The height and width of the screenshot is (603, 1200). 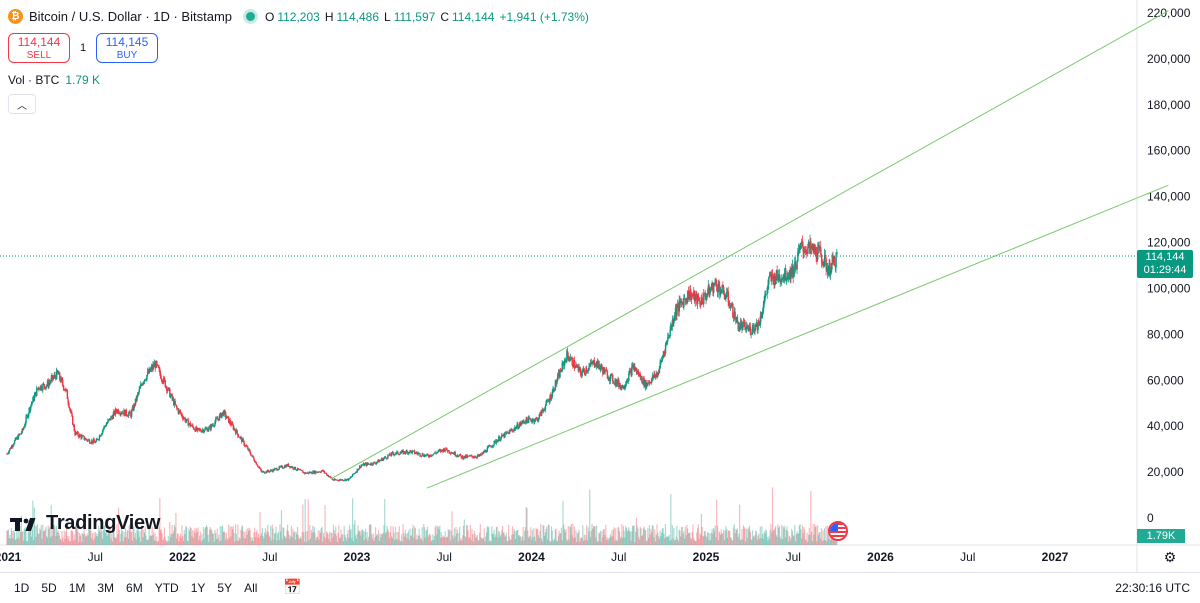 I want to click on calendar-icon: 📅, so click(x=293, y=587).